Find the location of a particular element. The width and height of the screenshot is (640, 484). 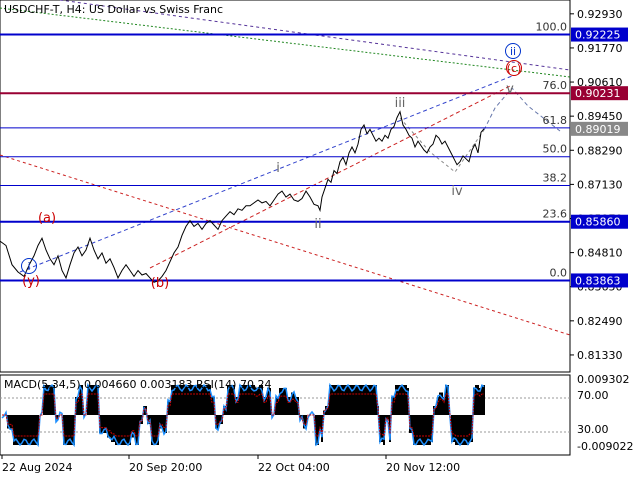

price-tick-label: 0.90610 is located at coordinates (600, 82).